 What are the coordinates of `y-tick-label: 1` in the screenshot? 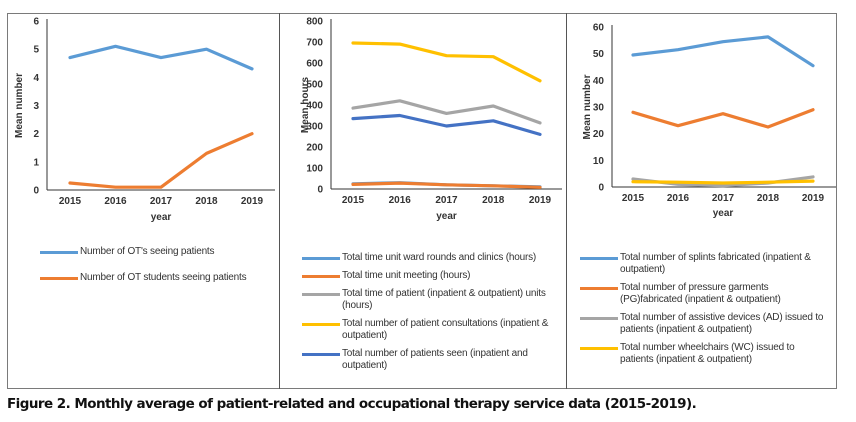 It's located at (36, 162).